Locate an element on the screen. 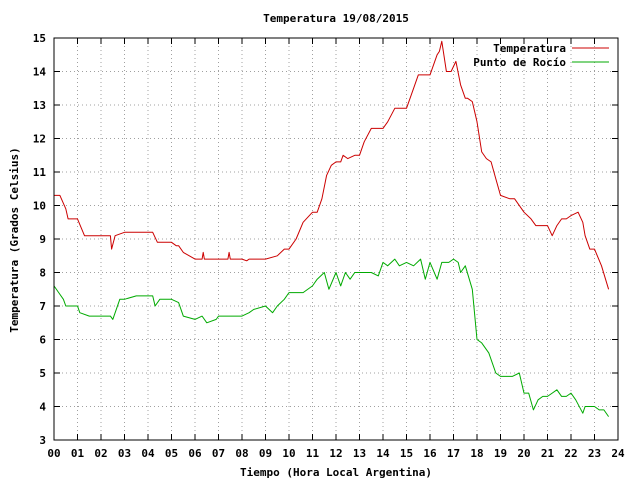 Image resolution: width=640 pixels, height=480 pixels. x-tick-label: 13 is located at coordinates (359, 453).